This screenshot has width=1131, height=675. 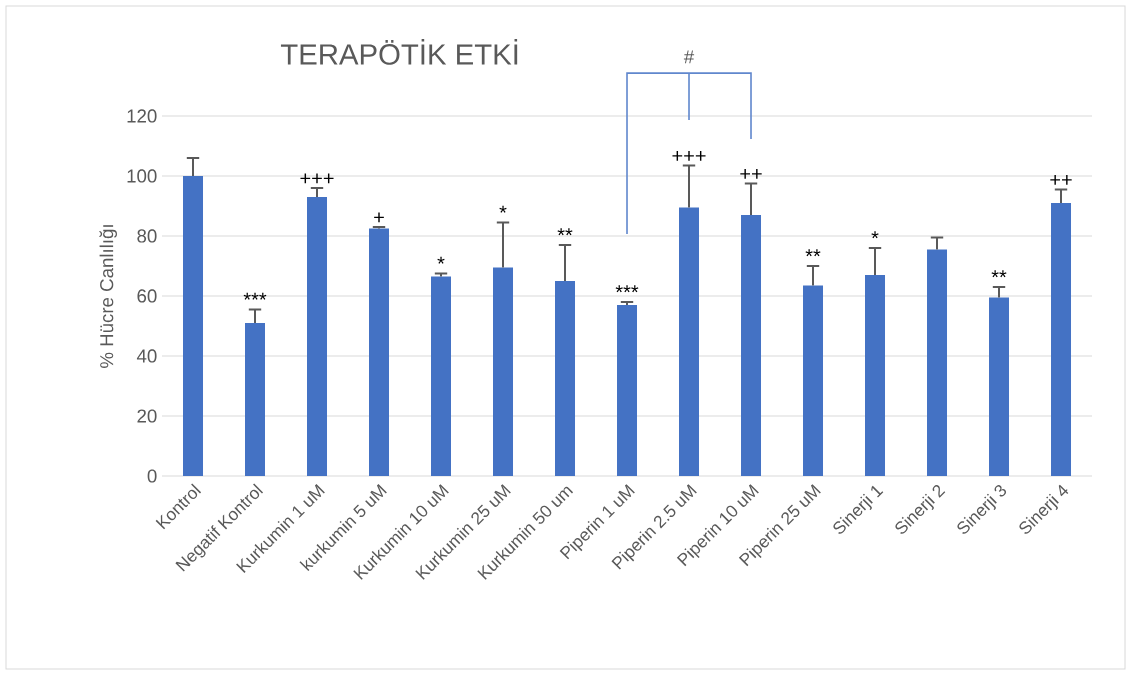 What do you see at coordinates (142, 176) in the screenshot?
I see `y-tick-label: 100` at bounding box center [142, 176].